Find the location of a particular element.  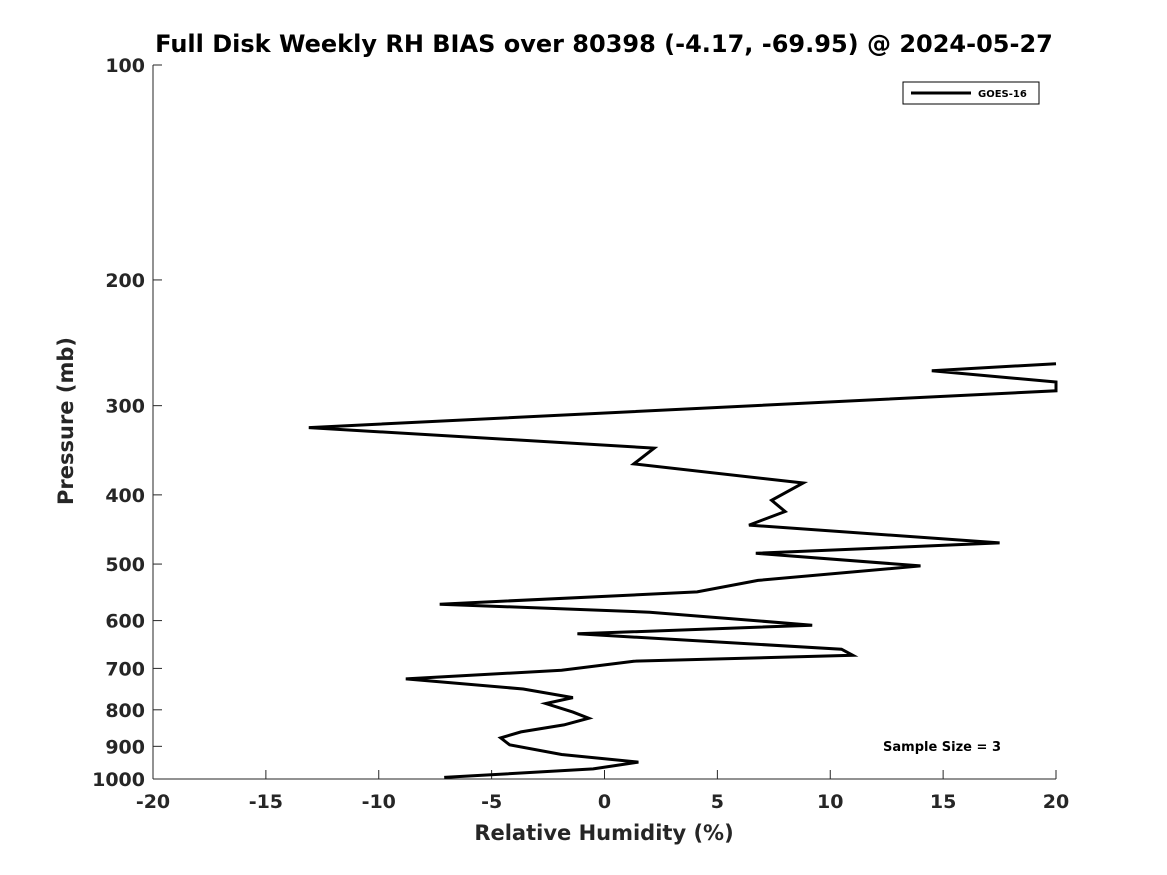

x-tick-label: -20 is located at coordinates (153, 802).